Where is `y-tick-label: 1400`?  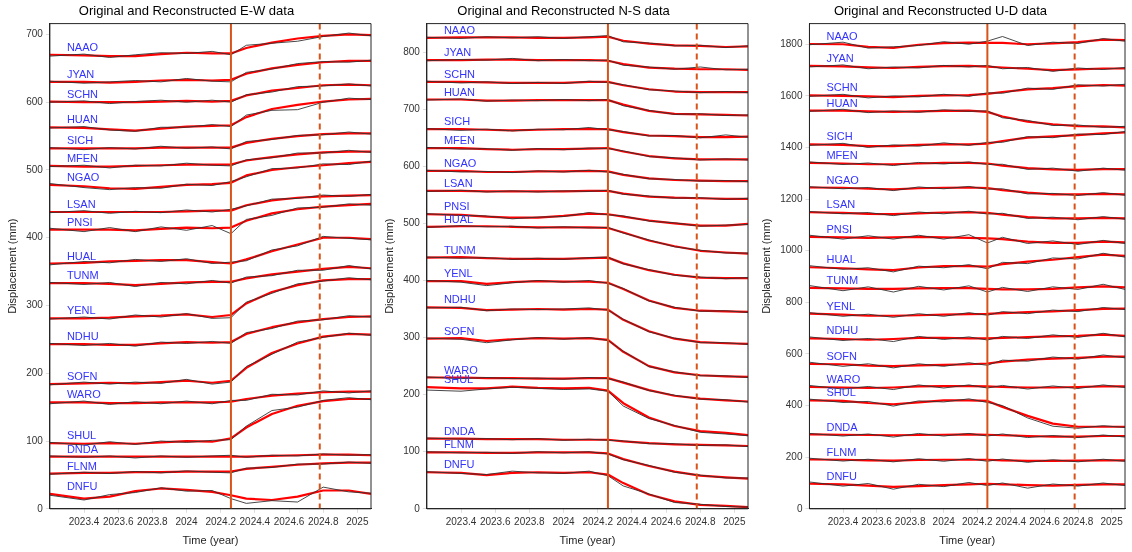
y-tick-label: 1400 is located at coordinates (791, 147).